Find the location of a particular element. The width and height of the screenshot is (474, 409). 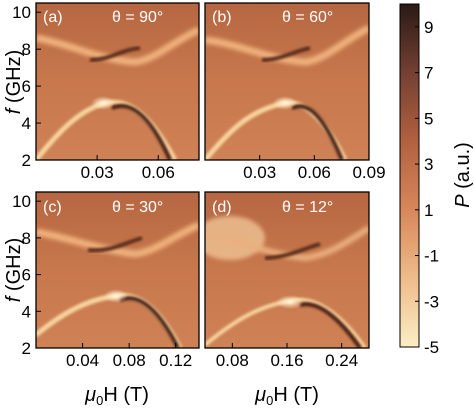

colorbar-ticks: 9 7 5 3 1 -1 -3 -5 is located at coordinates (427, 187).